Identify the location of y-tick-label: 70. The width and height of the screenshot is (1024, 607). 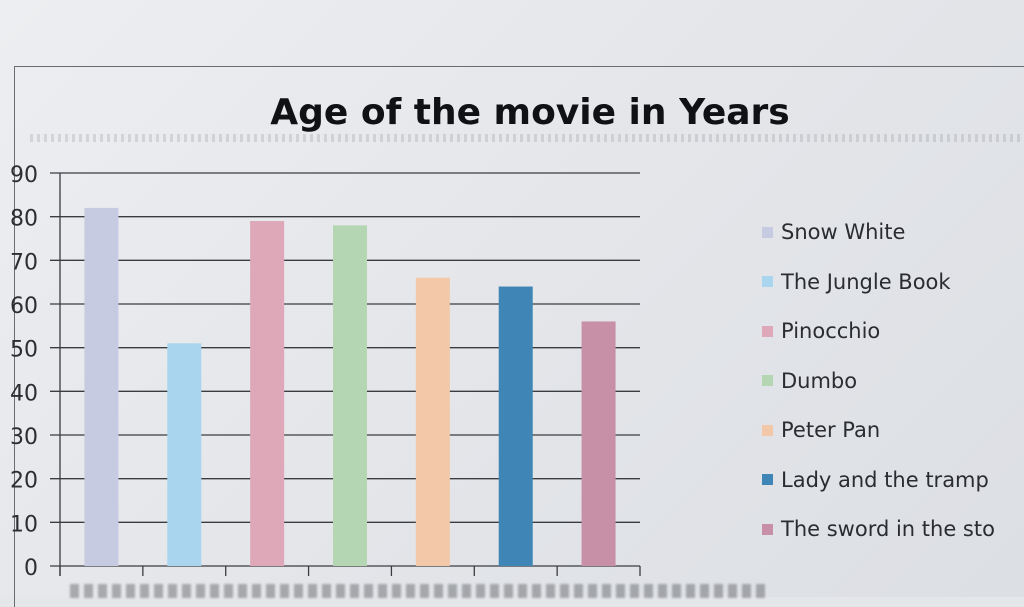
(24, 262).